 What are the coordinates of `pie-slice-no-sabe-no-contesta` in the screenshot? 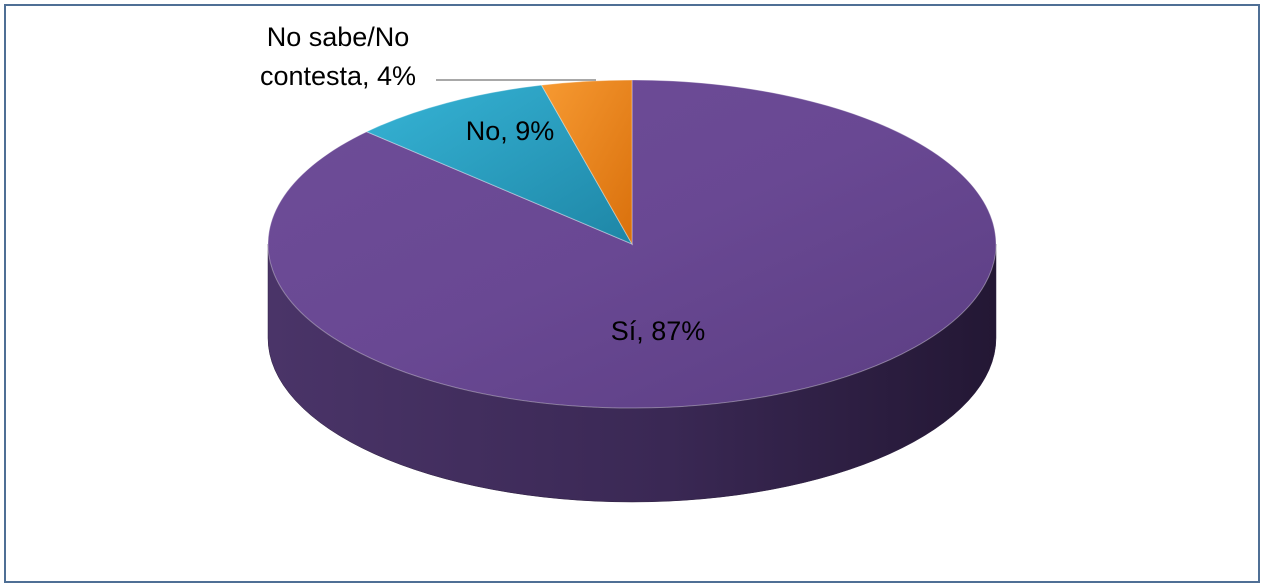 It's located at (586, 162).